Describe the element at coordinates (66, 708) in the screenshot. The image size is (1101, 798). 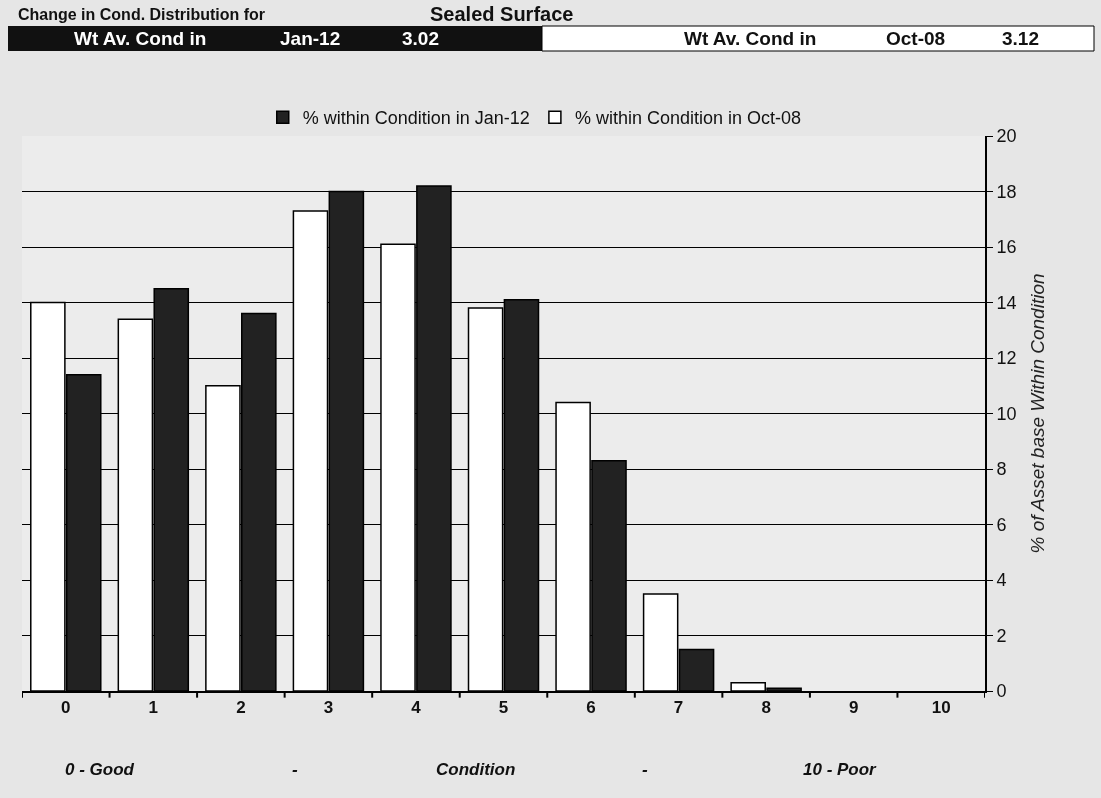
I see `x-tick-label: 0` at that location.